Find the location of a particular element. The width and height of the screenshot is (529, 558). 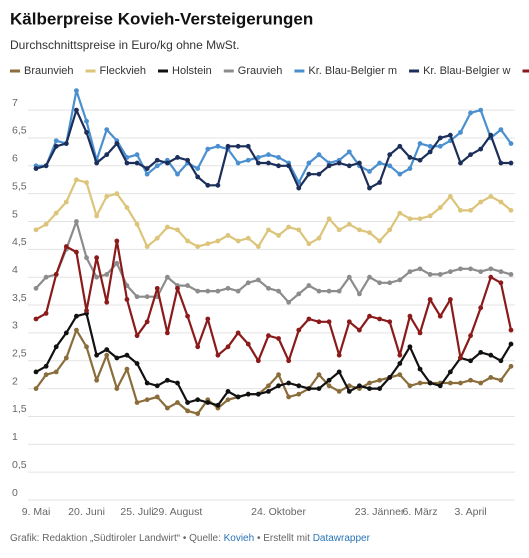

legend-item: Kr. Blau-Belgier m is located at coordinates (345, 71).